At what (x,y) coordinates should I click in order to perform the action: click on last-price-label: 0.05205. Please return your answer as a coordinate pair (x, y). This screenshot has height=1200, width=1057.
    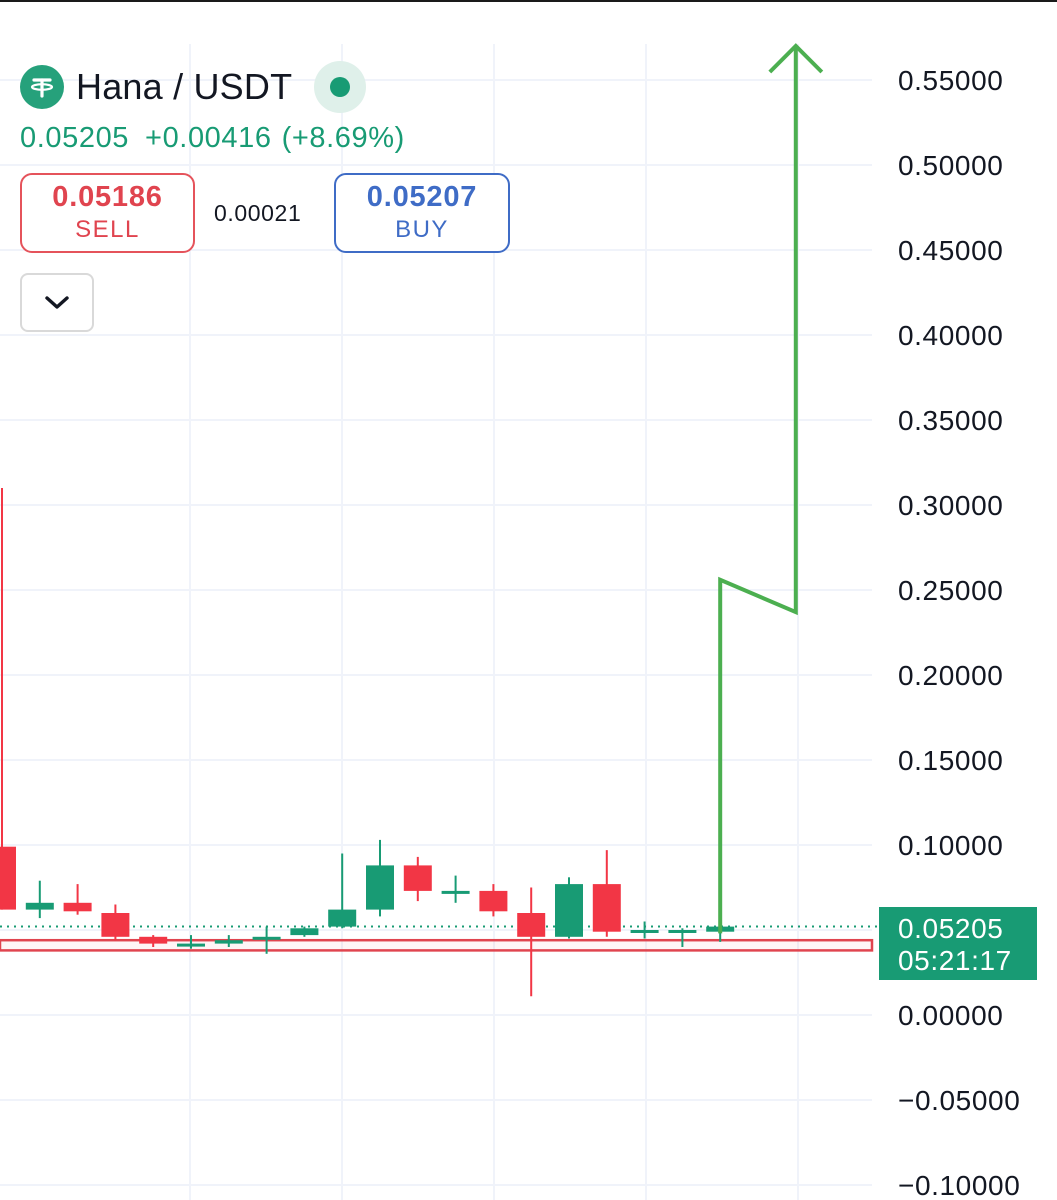
    Looking at the image, I should click on (950, 928).